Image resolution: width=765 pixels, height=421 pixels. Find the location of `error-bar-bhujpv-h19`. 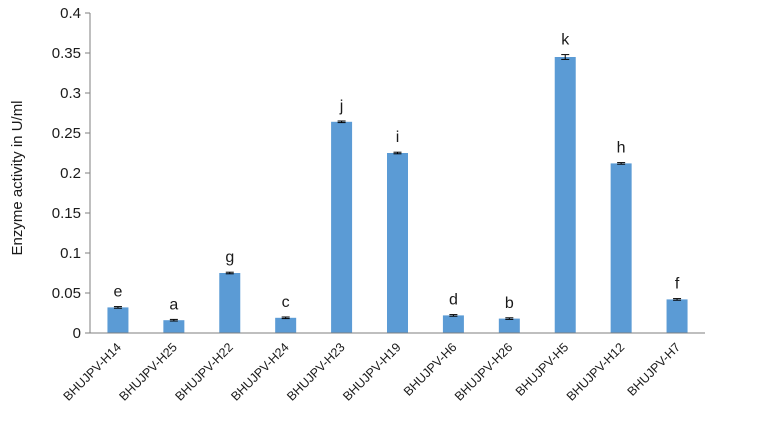

error-bar-bhujpv-h19 is located at coordinates (397, 153).